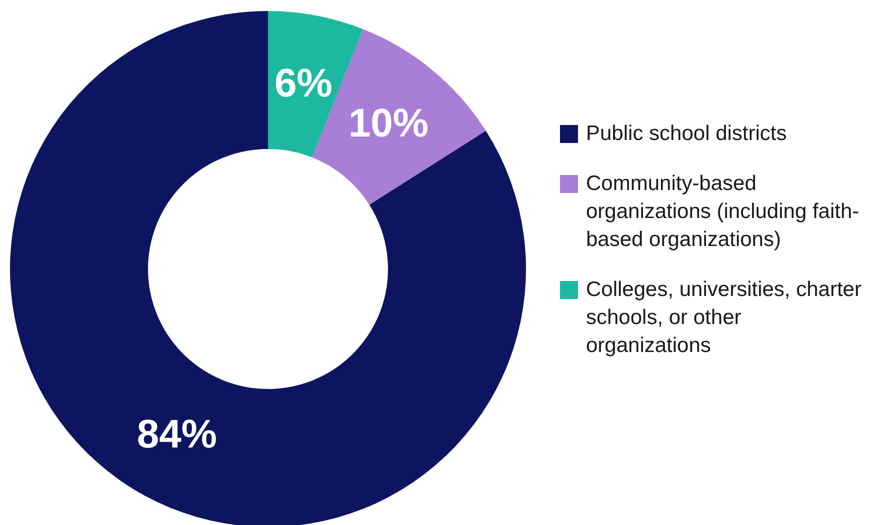 This screenshot has height=525, width=881. Describe the element at coordinates (724, 318) in the screenshot. I see `legend-label: Colleges, universities, charter schools, or other organizations` at that location.